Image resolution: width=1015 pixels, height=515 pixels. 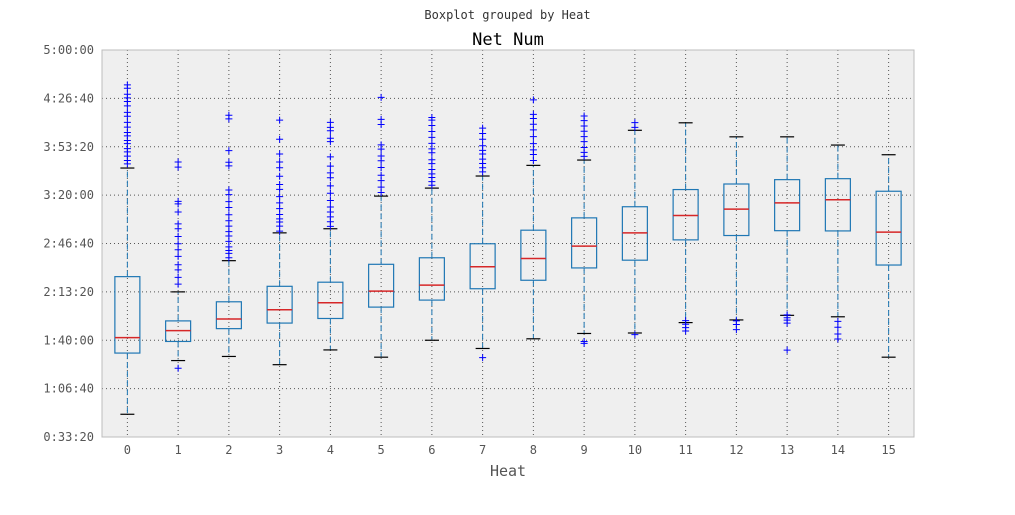 What do you see at coordinates (228, 450) in the screenshot?
I see `x-tick-label: 2` at bounding box center [228, 450].